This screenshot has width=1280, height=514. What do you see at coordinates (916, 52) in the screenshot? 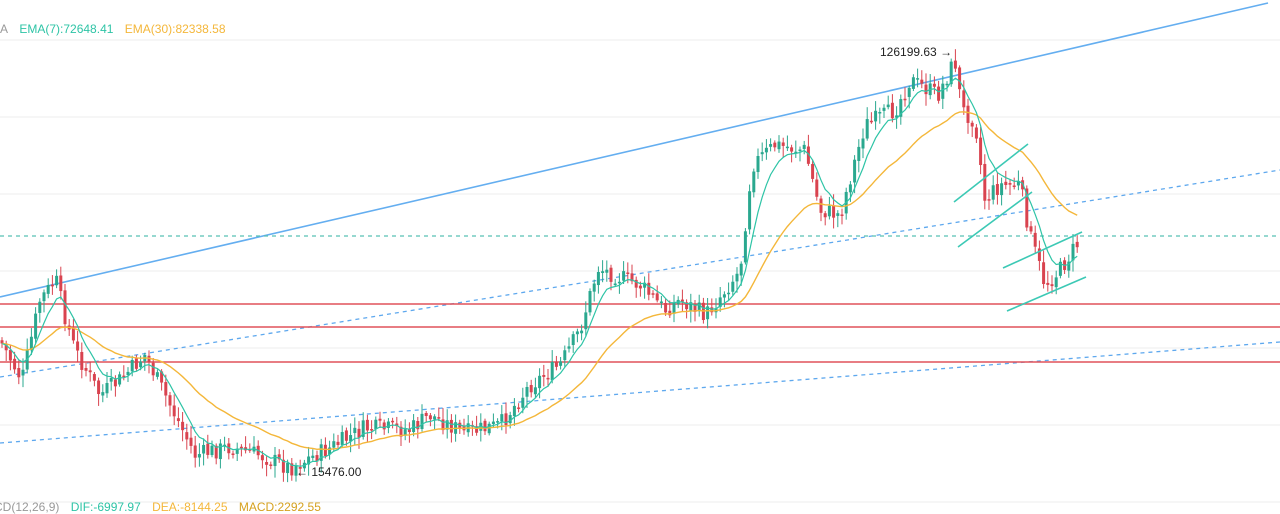
I see `high-price-label: 126199.63 →` at bounding box center [916, 52].